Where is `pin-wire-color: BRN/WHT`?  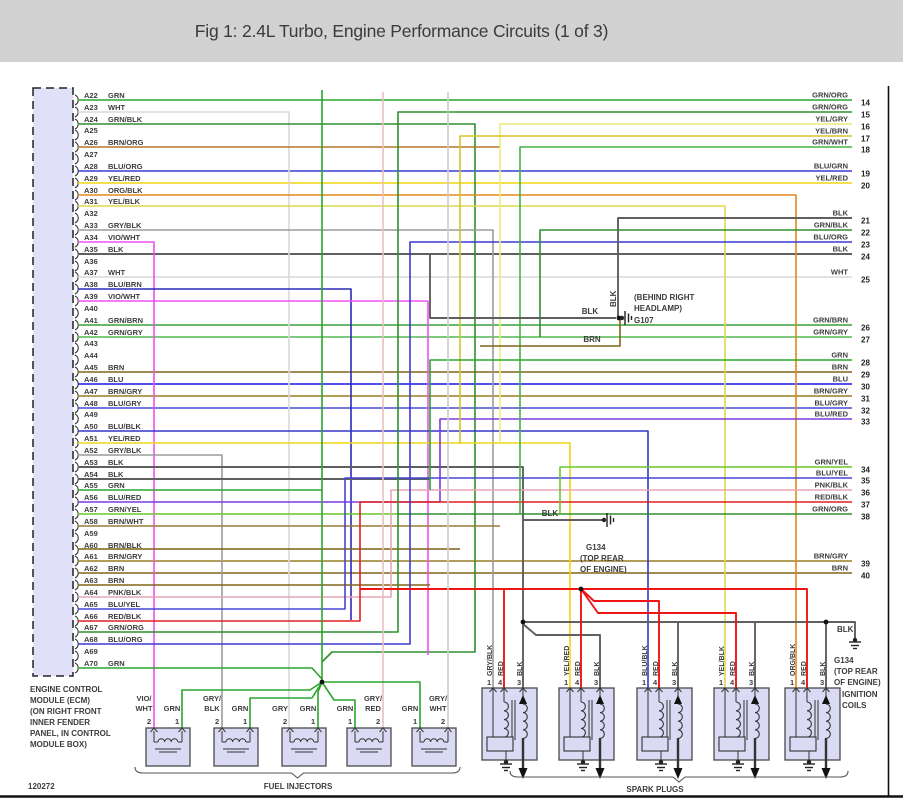
pin-wire-color: BRN/WHT is located at coordinates (126, 521).